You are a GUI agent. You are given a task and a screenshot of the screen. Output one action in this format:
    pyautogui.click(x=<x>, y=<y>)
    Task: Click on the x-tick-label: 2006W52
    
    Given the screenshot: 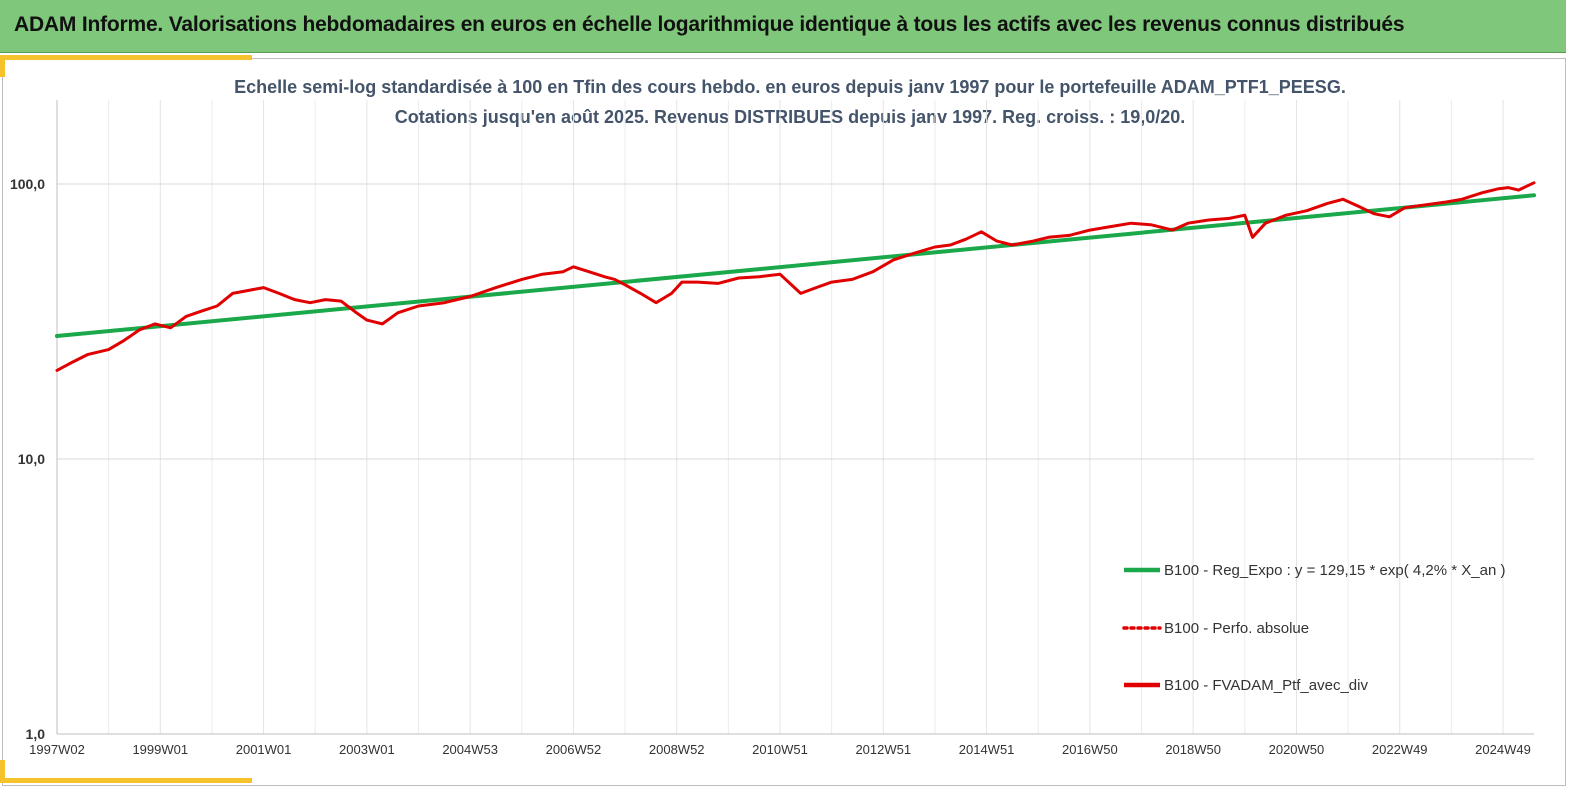 What is the action you would take?
    pyautogui.click(x=574, y=749)
    